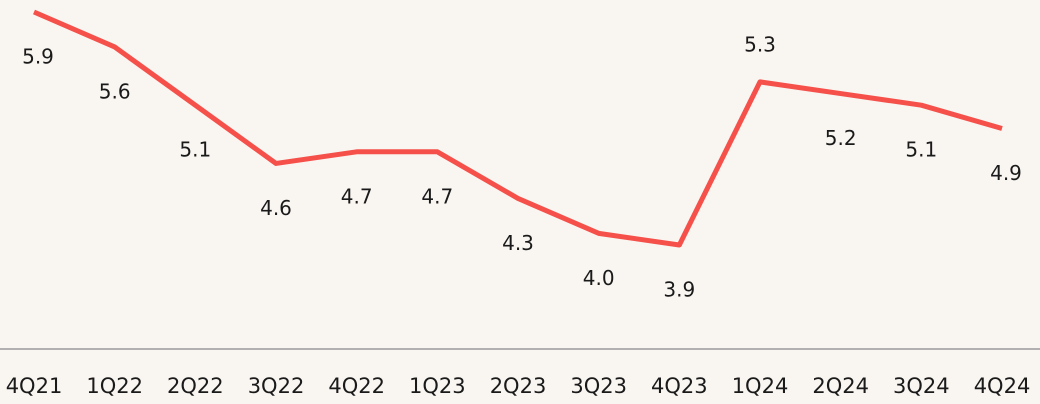 The image size is (1040, 404). Describe the element at coordinates (921, 386) in the screenshot. I see `x-tick-label: 3Q24` at that location.